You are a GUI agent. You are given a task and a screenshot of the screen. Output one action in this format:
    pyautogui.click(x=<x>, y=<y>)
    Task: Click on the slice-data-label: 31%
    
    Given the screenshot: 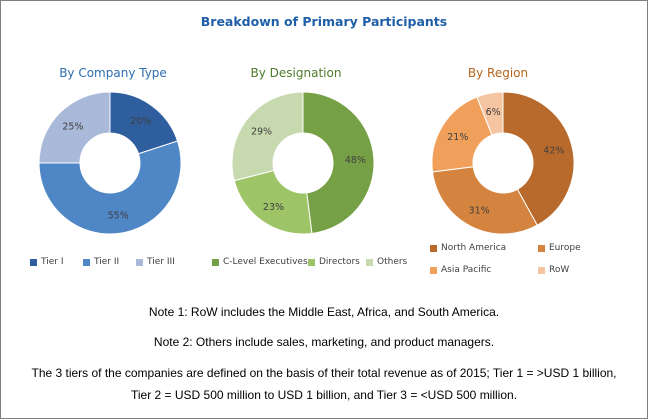 What is the action you would take?
    pyautogui.click(x=479, y=210)
    